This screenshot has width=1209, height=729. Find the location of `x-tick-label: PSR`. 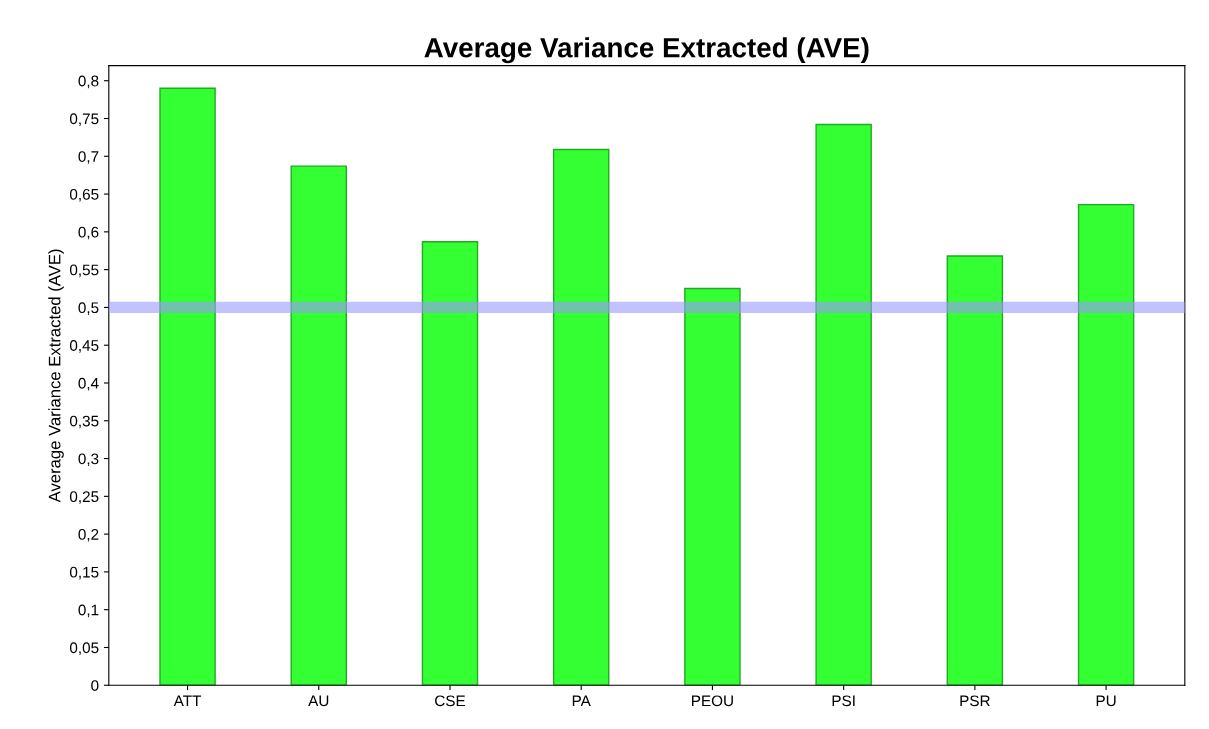

x-tick-label: PSR is located at coordinates (975, 701).